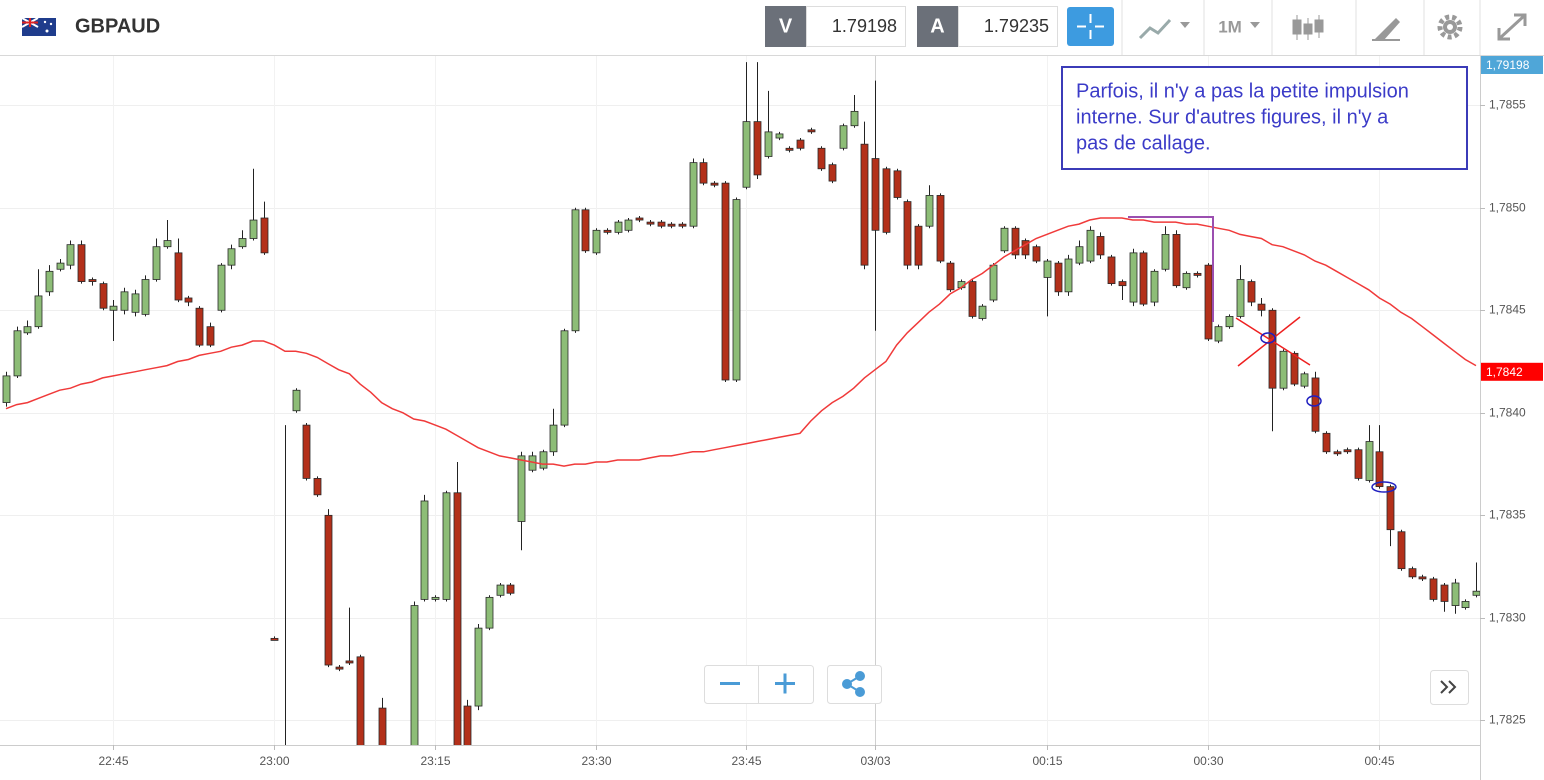 Image resolution: width=1544 pixels, height=780 pixels. I want to click on scroll-right-button, so click(1449, 687).